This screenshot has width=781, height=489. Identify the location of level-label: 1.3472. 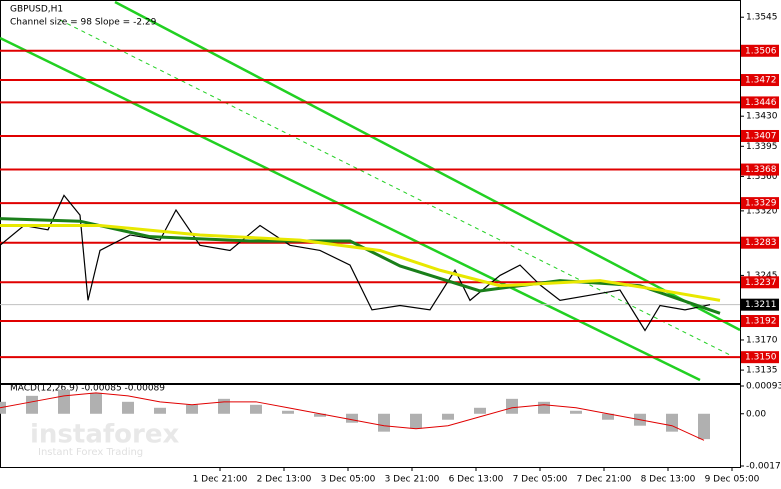
(761, 81).